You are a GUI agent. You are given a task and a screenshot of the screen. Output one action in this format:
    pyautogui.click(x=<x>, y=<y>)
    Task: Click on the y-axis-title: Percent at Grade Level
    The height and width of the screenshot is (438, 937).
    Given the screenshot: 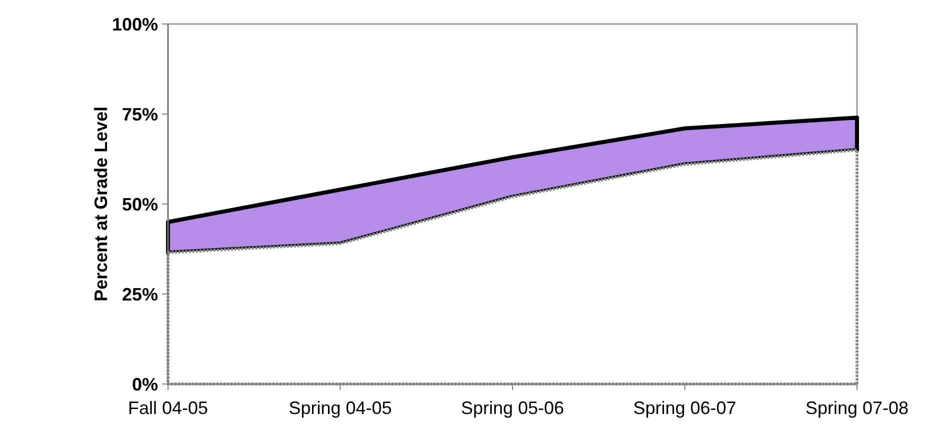 What is the action you would take?
    pyautogui.click(x=101, y=204)
    